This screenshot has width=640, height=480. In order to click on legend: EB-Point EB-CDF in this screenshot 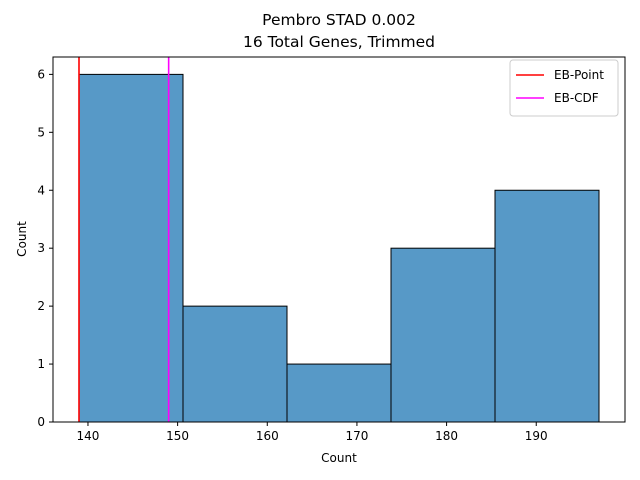, I will do `click(564, 88)`.